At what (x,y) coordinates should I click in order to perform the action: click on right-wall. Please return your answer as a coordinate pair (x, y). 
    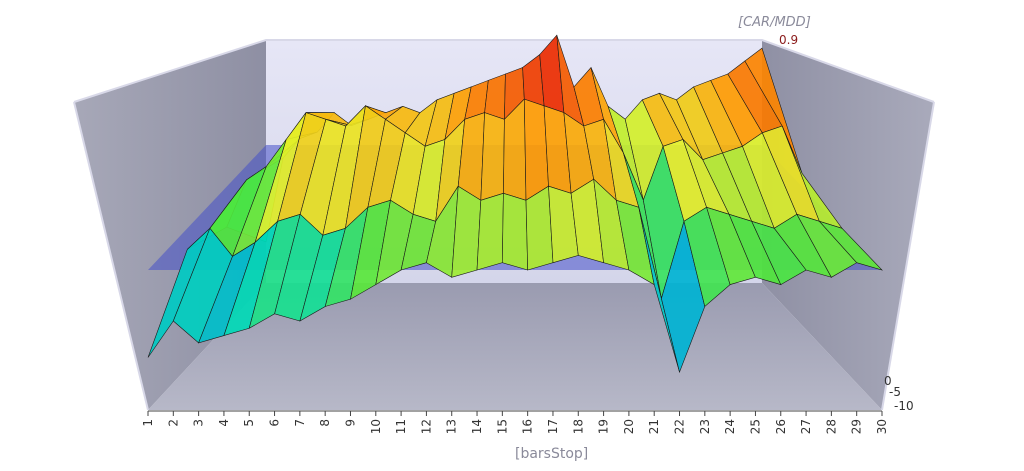
    Looking at the image, I should click on (848, 225).